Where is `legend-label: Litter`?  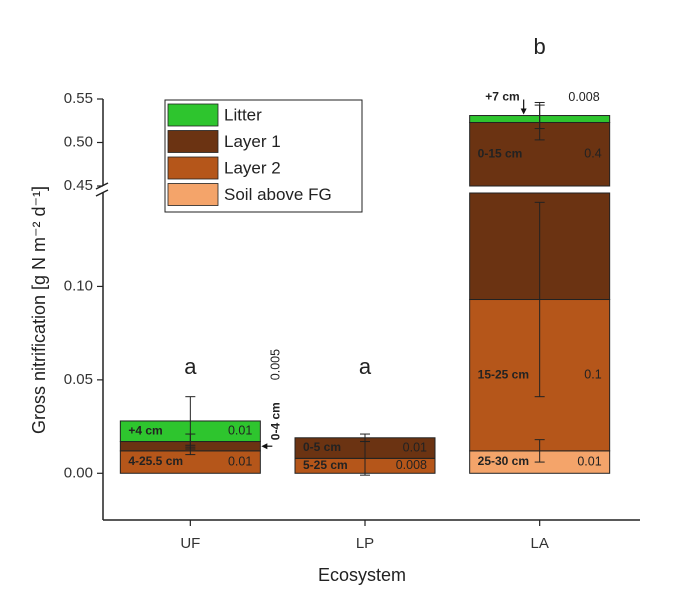
legend-label: Litter is located at coordinates (243, 114).